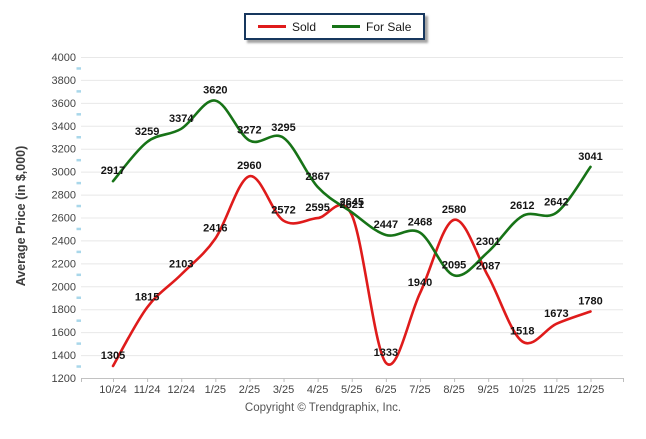 Image resolution: width=646 pixels, height=439 pixels. Describe the element at coordinates (556, 390) in the screenshot. I see `svg-text: 11/25` at that location.